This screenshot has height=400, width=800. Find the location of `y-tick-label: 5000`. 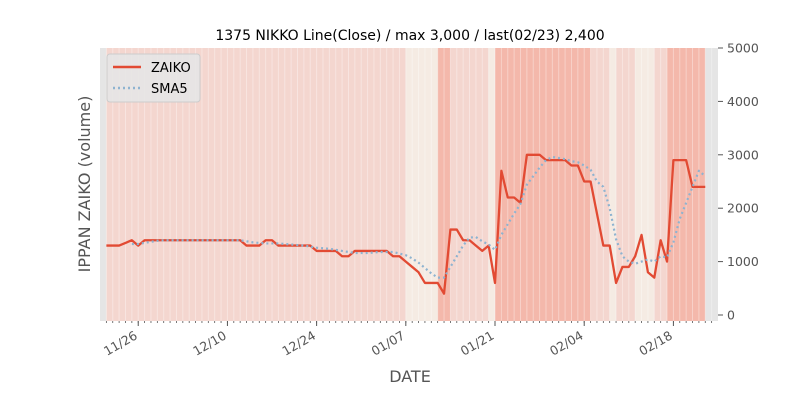

y-tick-label: 5000 is located at coordinates (743, 48).